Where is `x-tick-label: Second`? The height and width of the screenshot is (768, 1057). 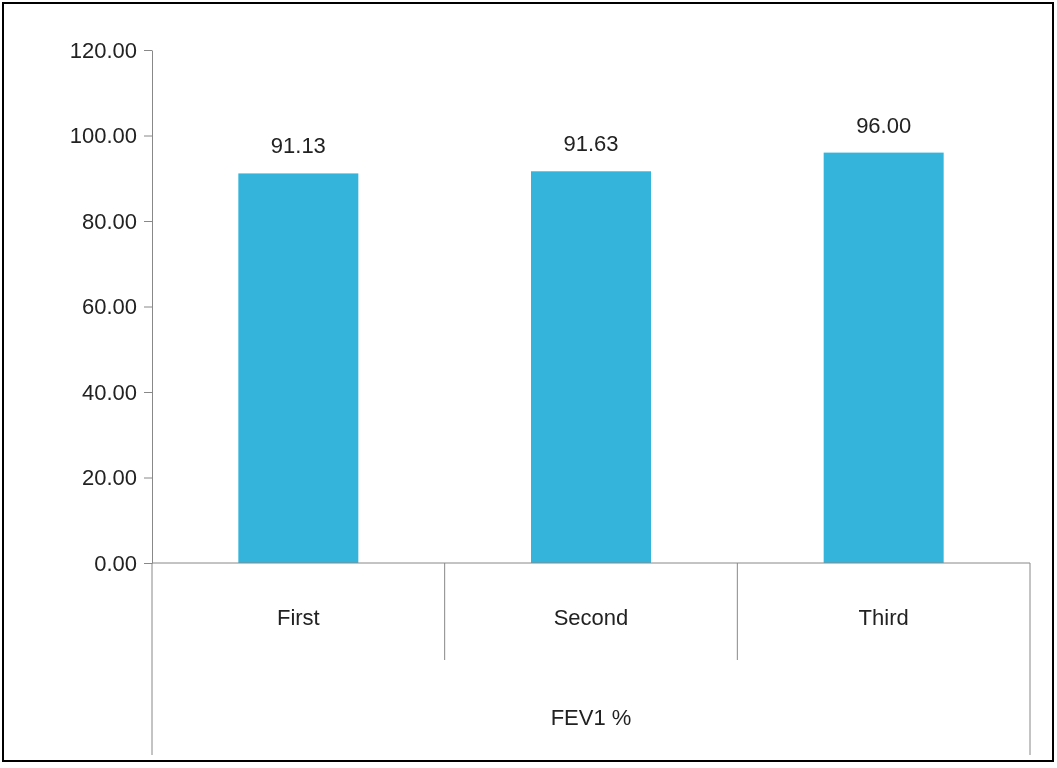
x-tick-label: Second is located at coordinates (591, 617).